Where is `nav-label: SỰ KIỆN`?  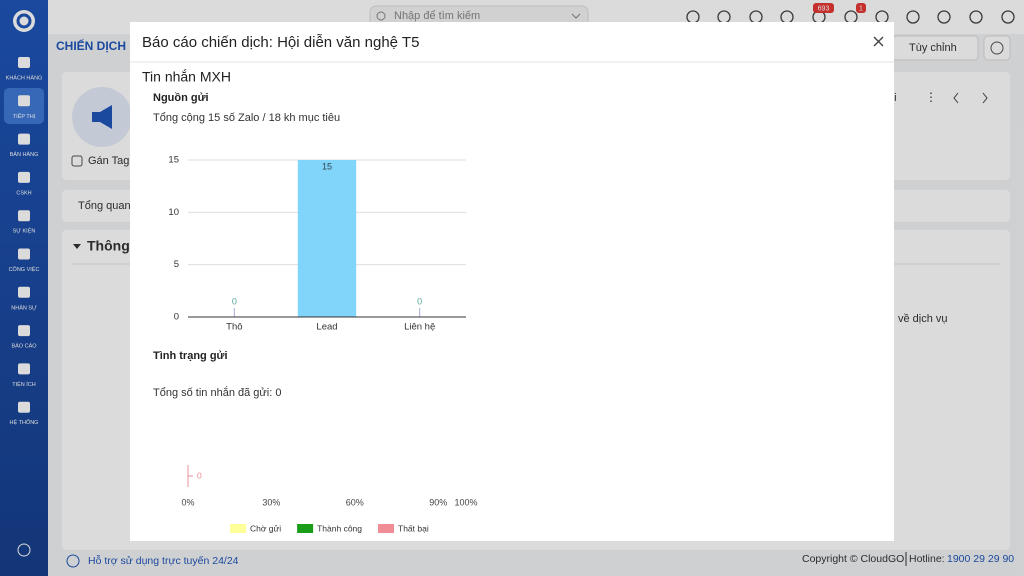 nav-label: SỰ KIỆN is located at coordinates (24, 231).